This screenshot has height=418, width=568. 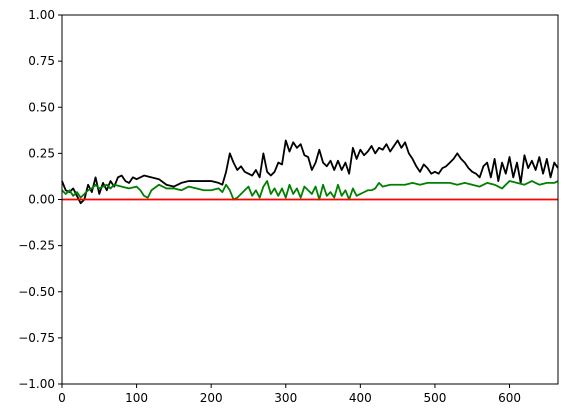 I want to click on series-layer, so click(x=310, y=172).